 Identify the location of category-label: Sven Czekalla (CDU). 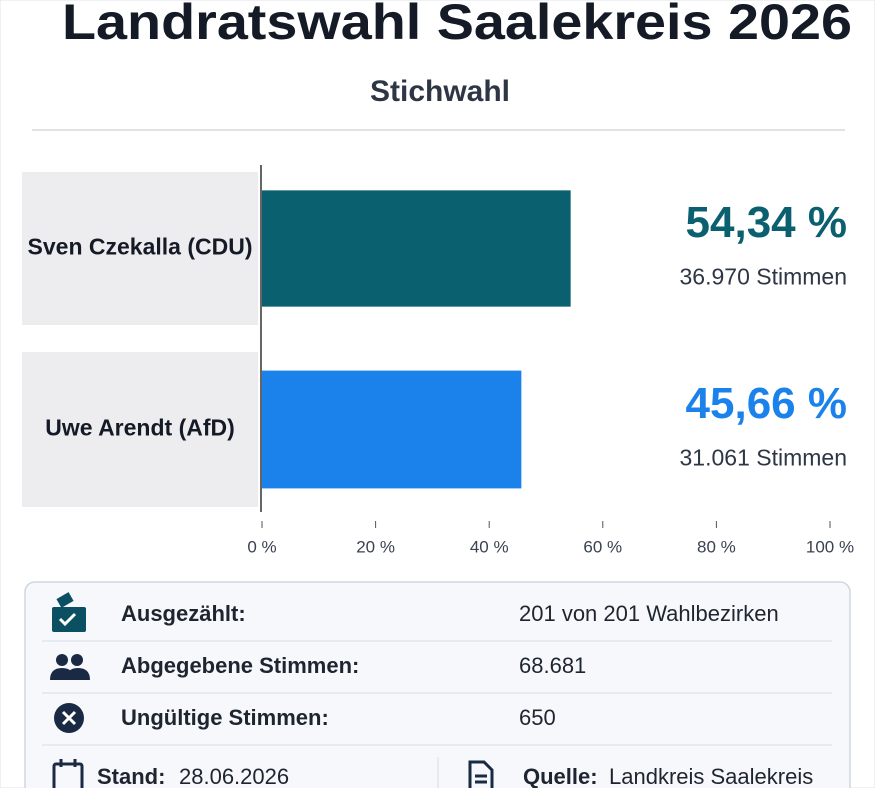
(140, 247).